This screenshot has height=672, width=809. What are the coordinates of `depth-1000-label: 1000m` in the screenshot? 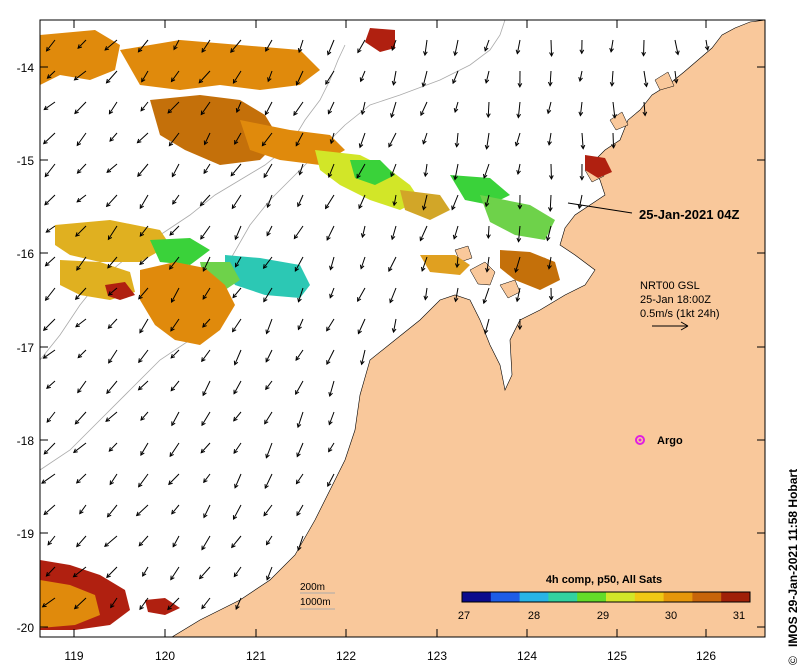 It's located at (315, 602).